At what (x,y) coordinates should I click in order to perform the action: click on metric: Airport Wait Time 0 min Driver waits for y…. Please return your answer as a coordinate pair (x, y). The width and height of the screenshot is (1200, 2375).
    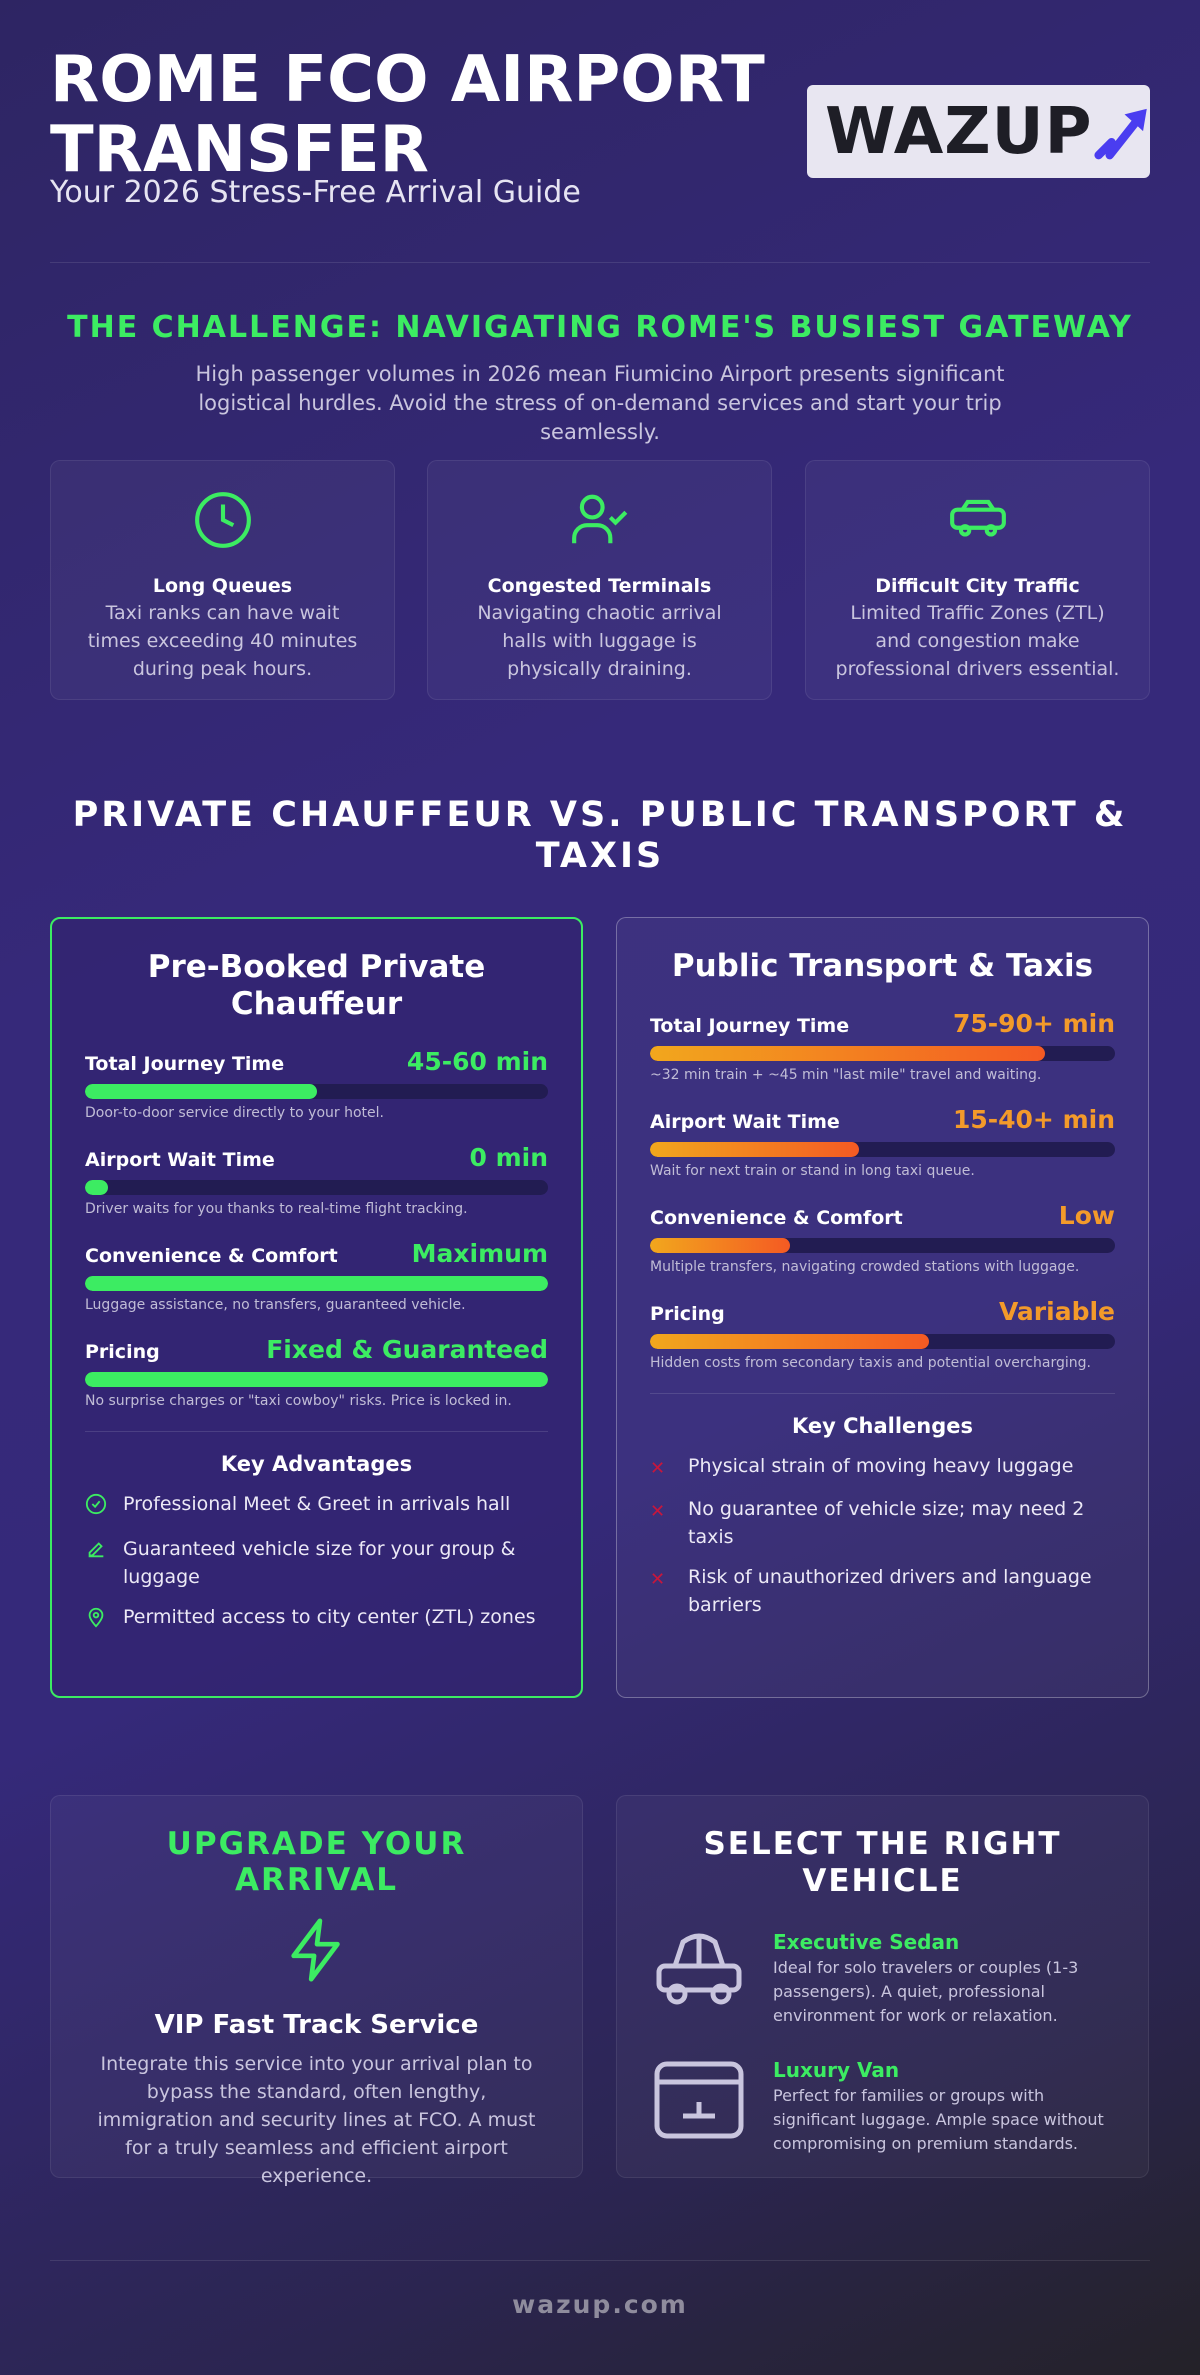
    Looking at the image, I should click on (316, 1180).